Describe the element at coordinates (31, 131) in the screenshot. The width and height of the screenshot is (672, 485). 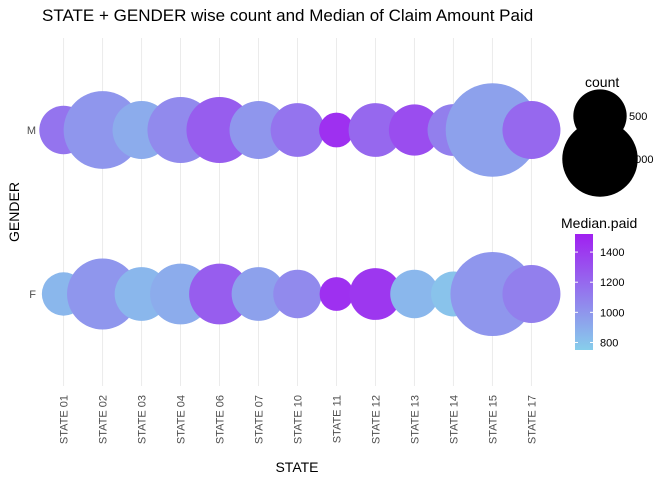
I see `y-tick-label: M` at that location.